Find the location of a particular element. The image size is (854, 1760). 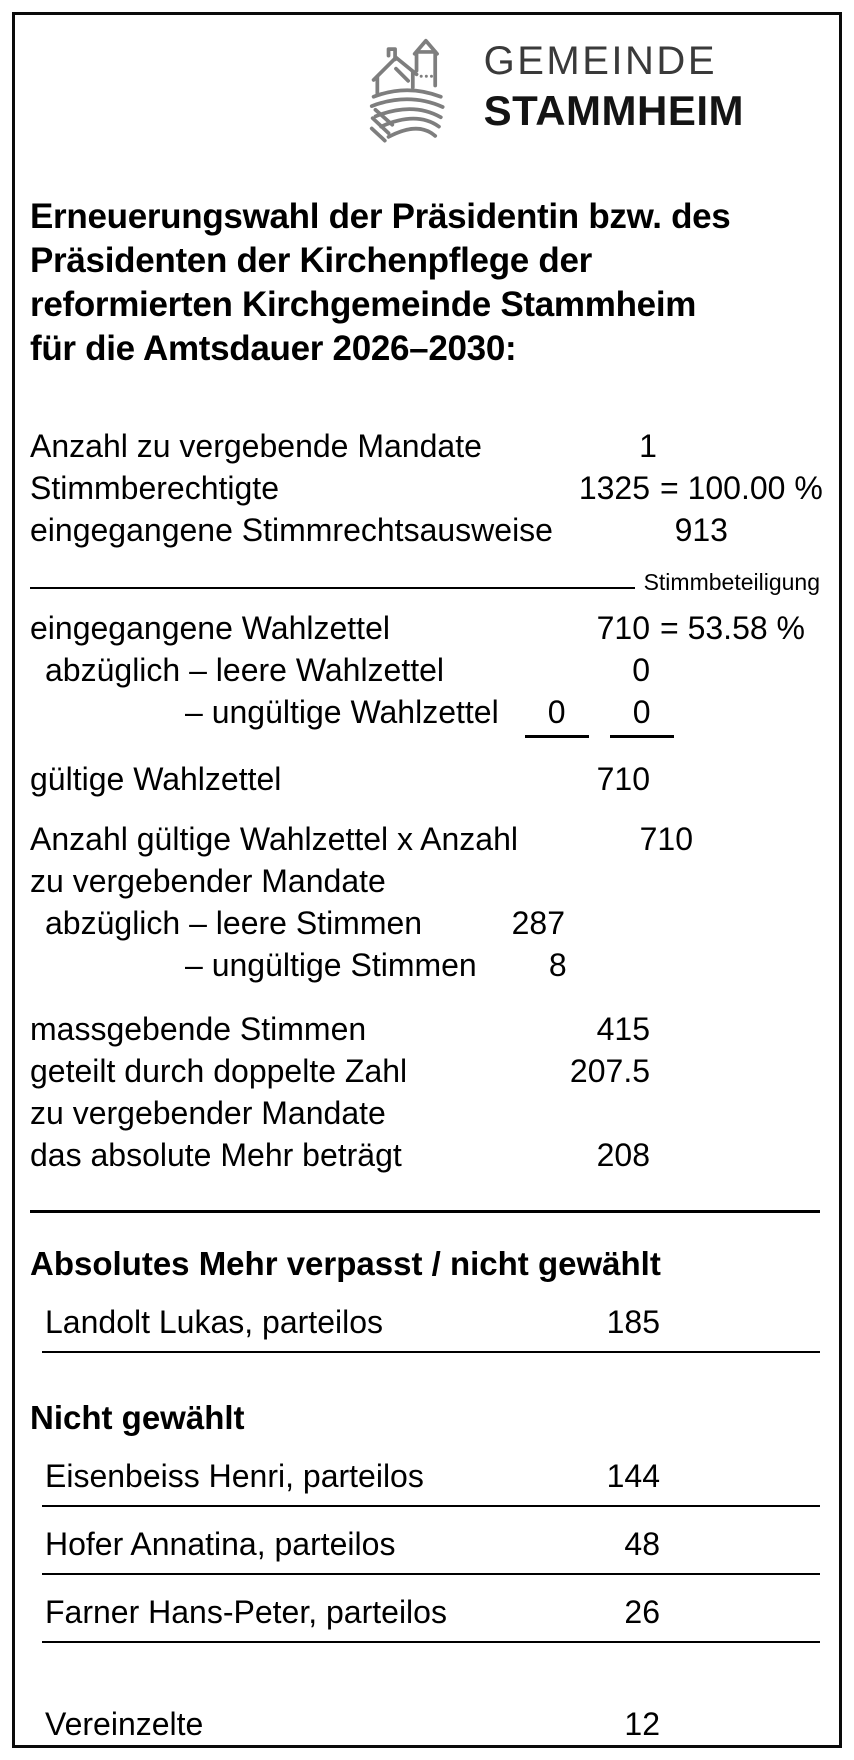

row-absolutes-mehr: das absolute Mehr beträgt 208 is located at coordinates (425, 1155).